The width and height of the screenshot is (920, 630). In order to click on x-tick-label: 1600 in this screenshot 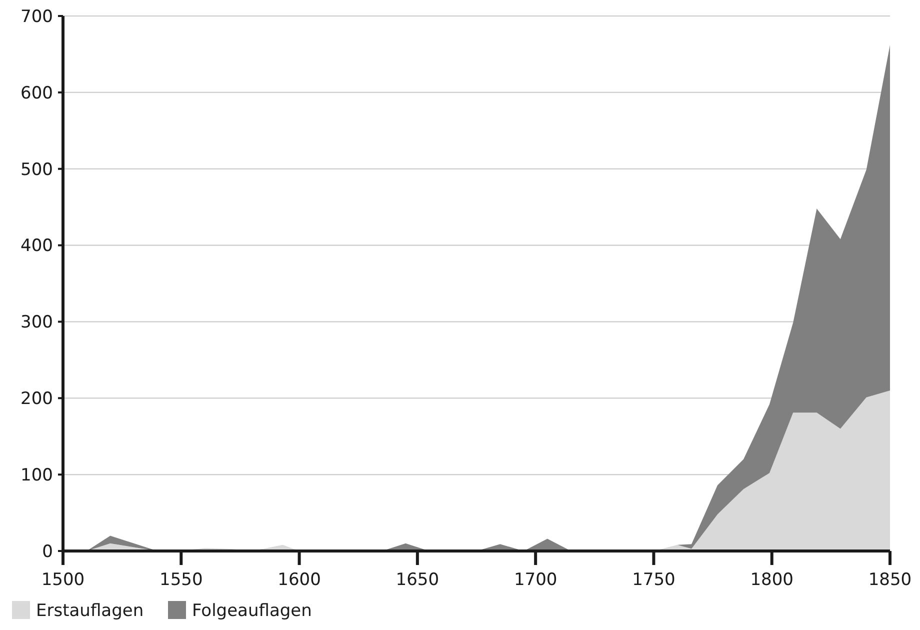, I will do `click(299, 580)`.